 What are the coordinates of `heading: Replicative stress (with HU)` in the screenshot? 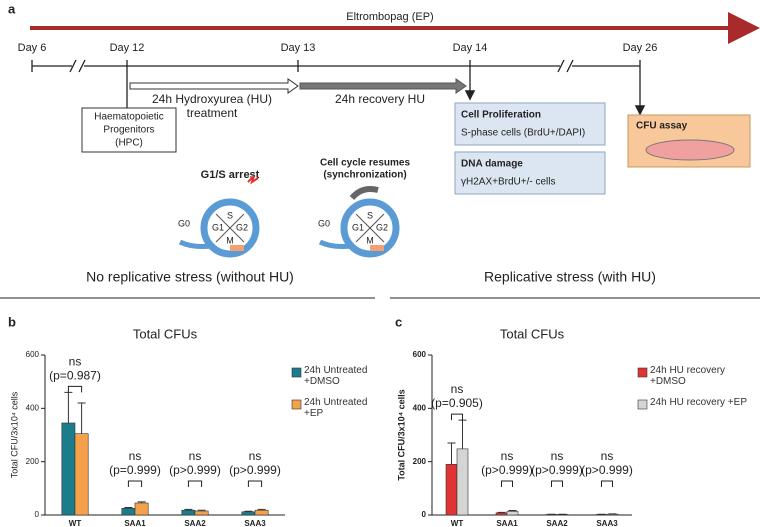 It's located at (570, 277).